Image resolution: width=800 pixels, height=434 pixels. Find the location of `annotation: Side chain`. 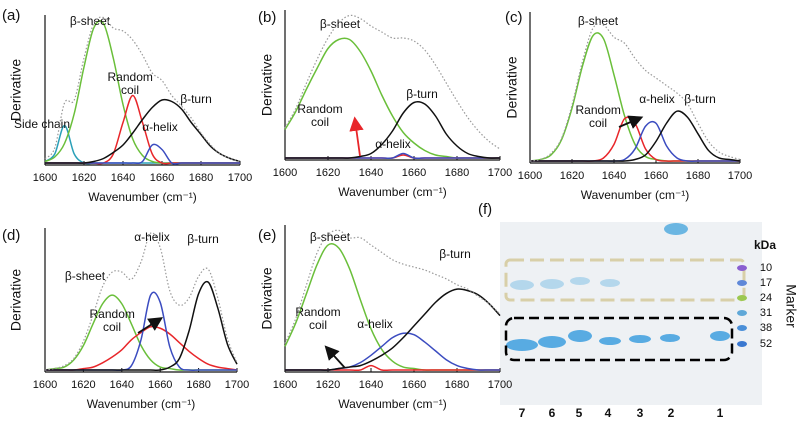

annotation: Side chain is located at coordinates (42, 124).